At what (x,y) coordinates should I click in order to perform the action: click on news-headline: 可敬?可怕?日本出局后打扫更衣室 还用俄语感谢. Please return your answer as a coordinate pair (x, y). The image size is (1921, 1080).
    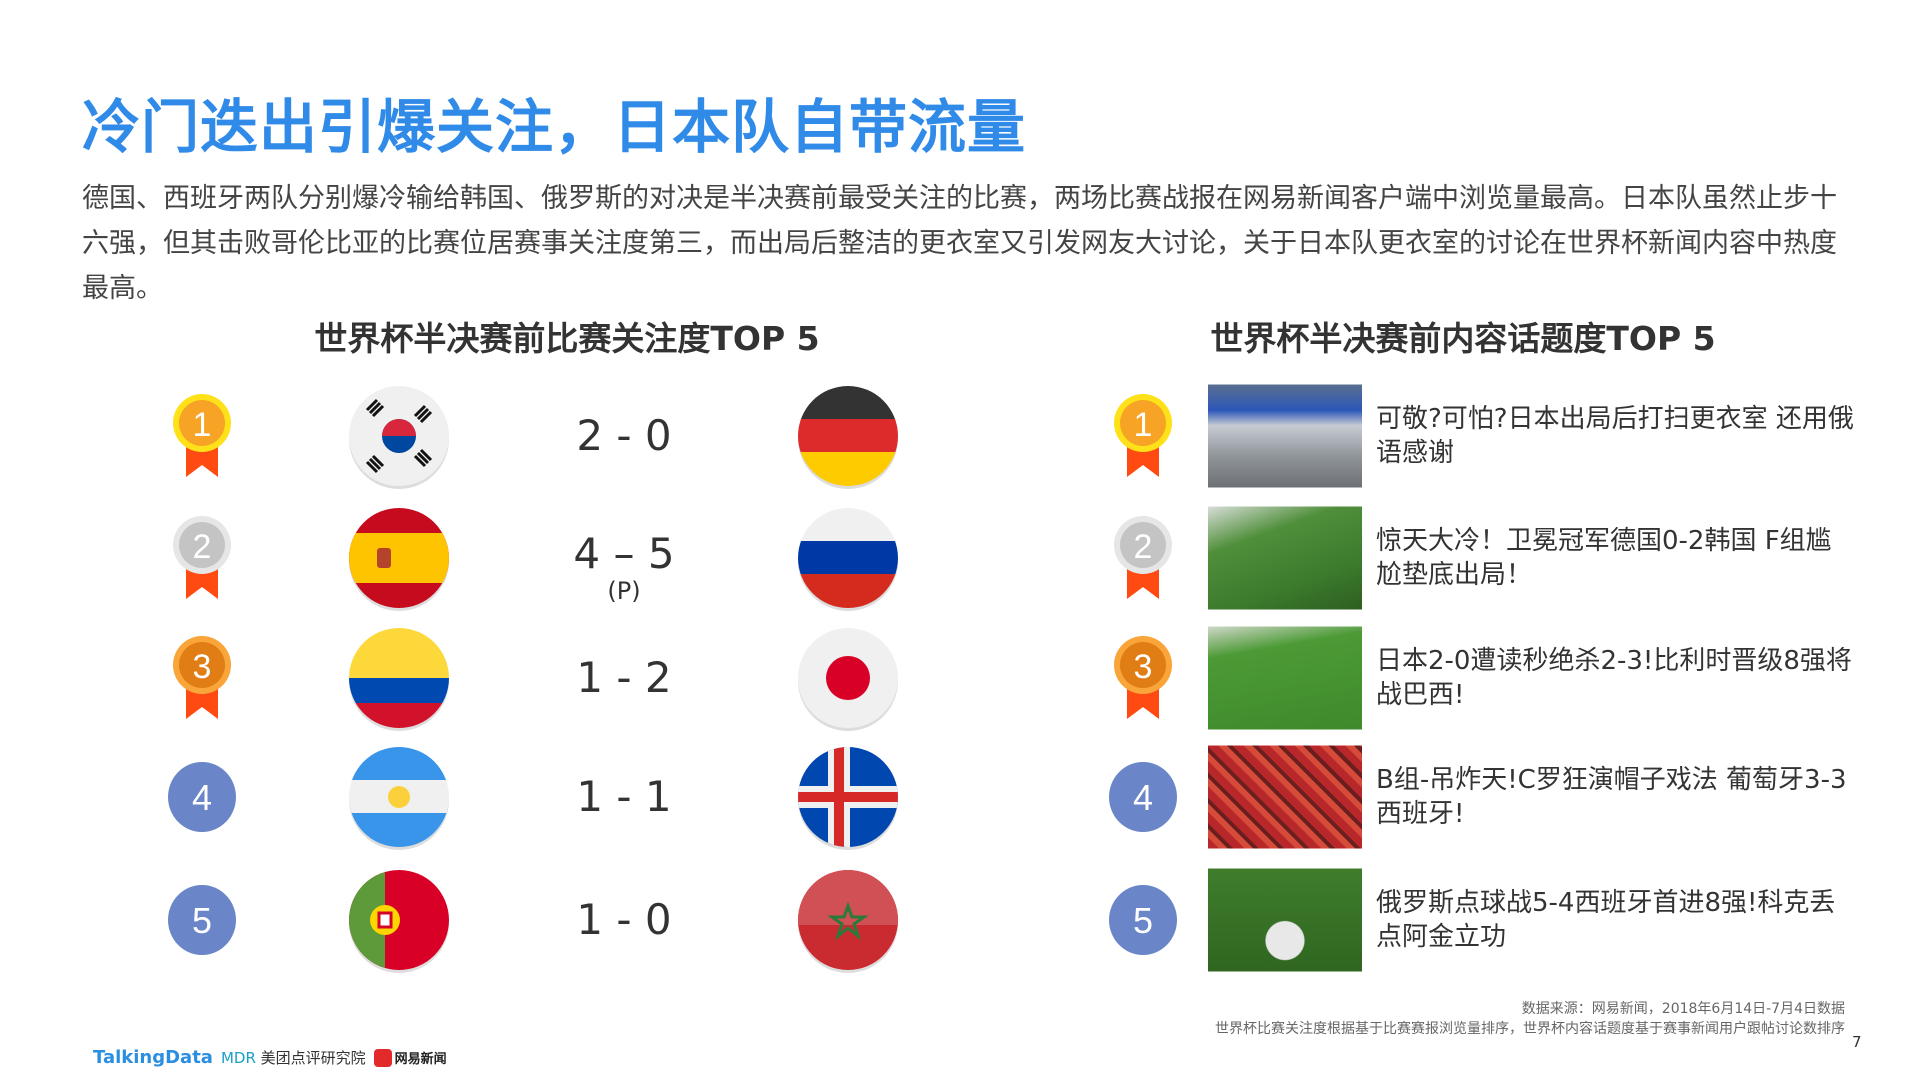
    Looking at the image, I should click on (1615, 436).